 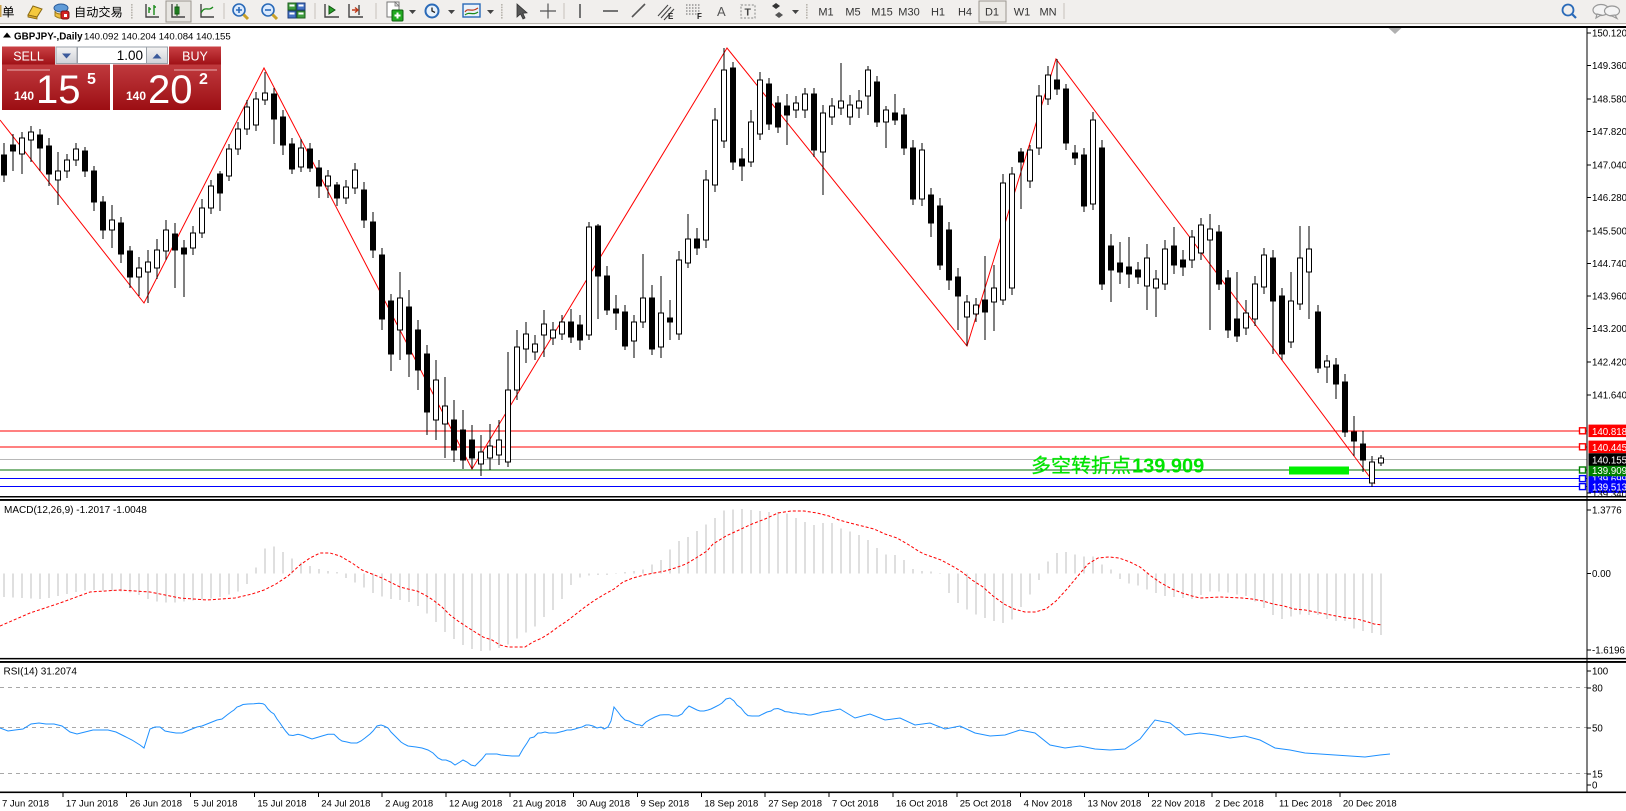 What do you see at coordinates (1597, 689) in the screenshot?
I see `svg-text: 80` at bounding box center [1597, 689].